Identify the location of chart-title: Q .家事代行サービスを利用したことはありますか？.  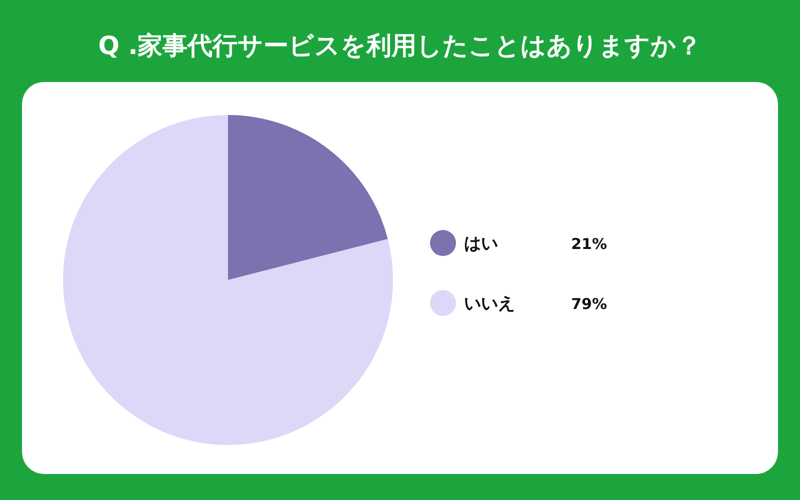
(400, 45).